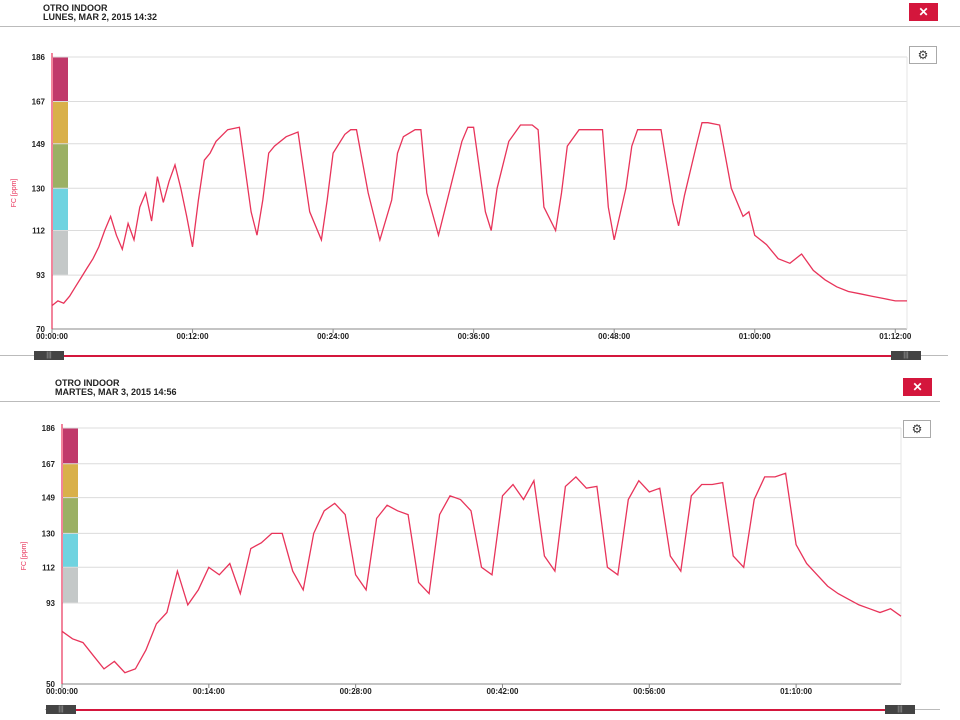 This screenshot has width=960, height=720. I want to click on x-tick-label: 01:12:00, so click(895, 336).